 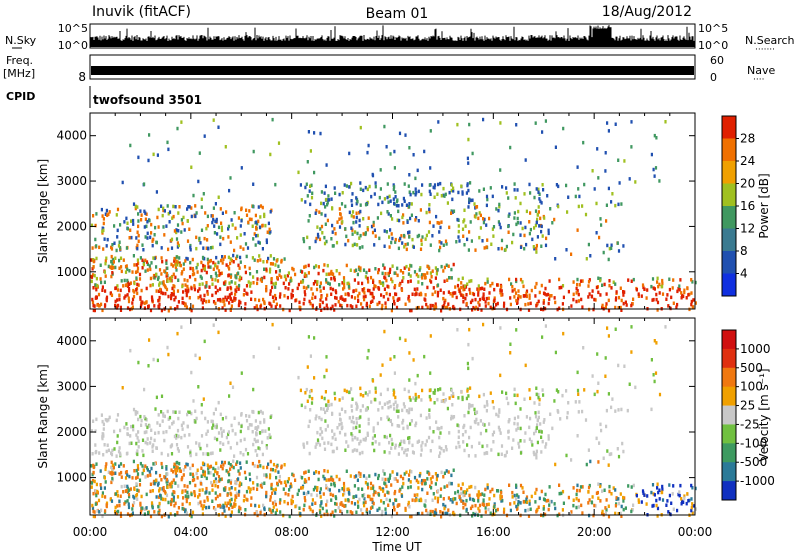 I want to click on colorbar-tick-label: 4, so click(x=744, y=274).